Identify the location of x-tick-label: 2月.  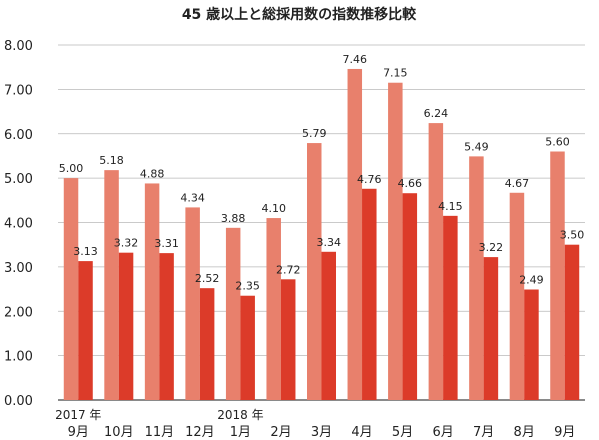
(280, 432).